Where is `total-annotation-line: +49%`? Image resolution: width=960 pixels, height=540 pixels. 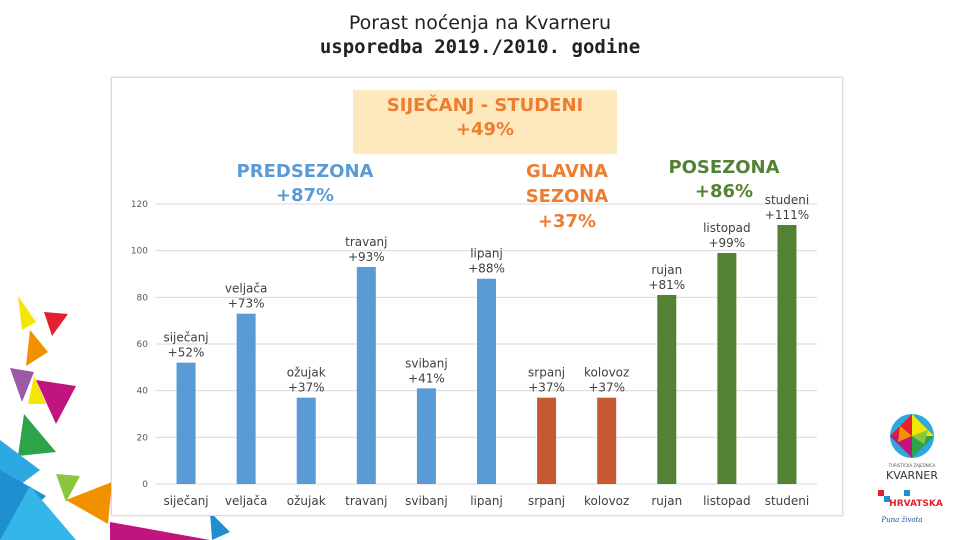
total-annotation-line: +49% is located at coordinates (485, 129).